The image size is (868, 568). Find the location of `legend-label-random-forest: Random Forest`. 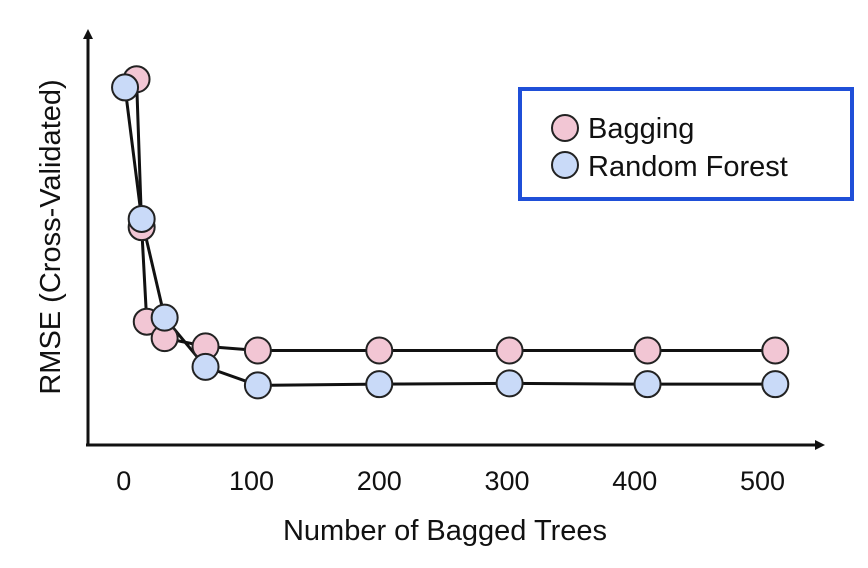

legend-label-random-forest: Random Forest is located at coordinates (688, 167).